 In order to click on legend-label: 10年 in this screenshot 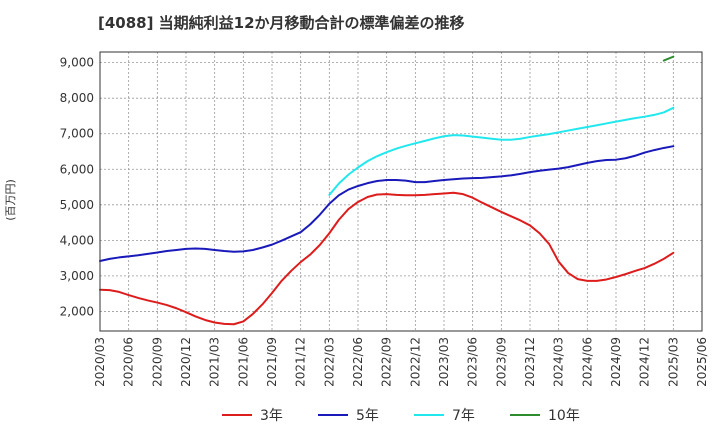, I will do `click(564, 416)`.